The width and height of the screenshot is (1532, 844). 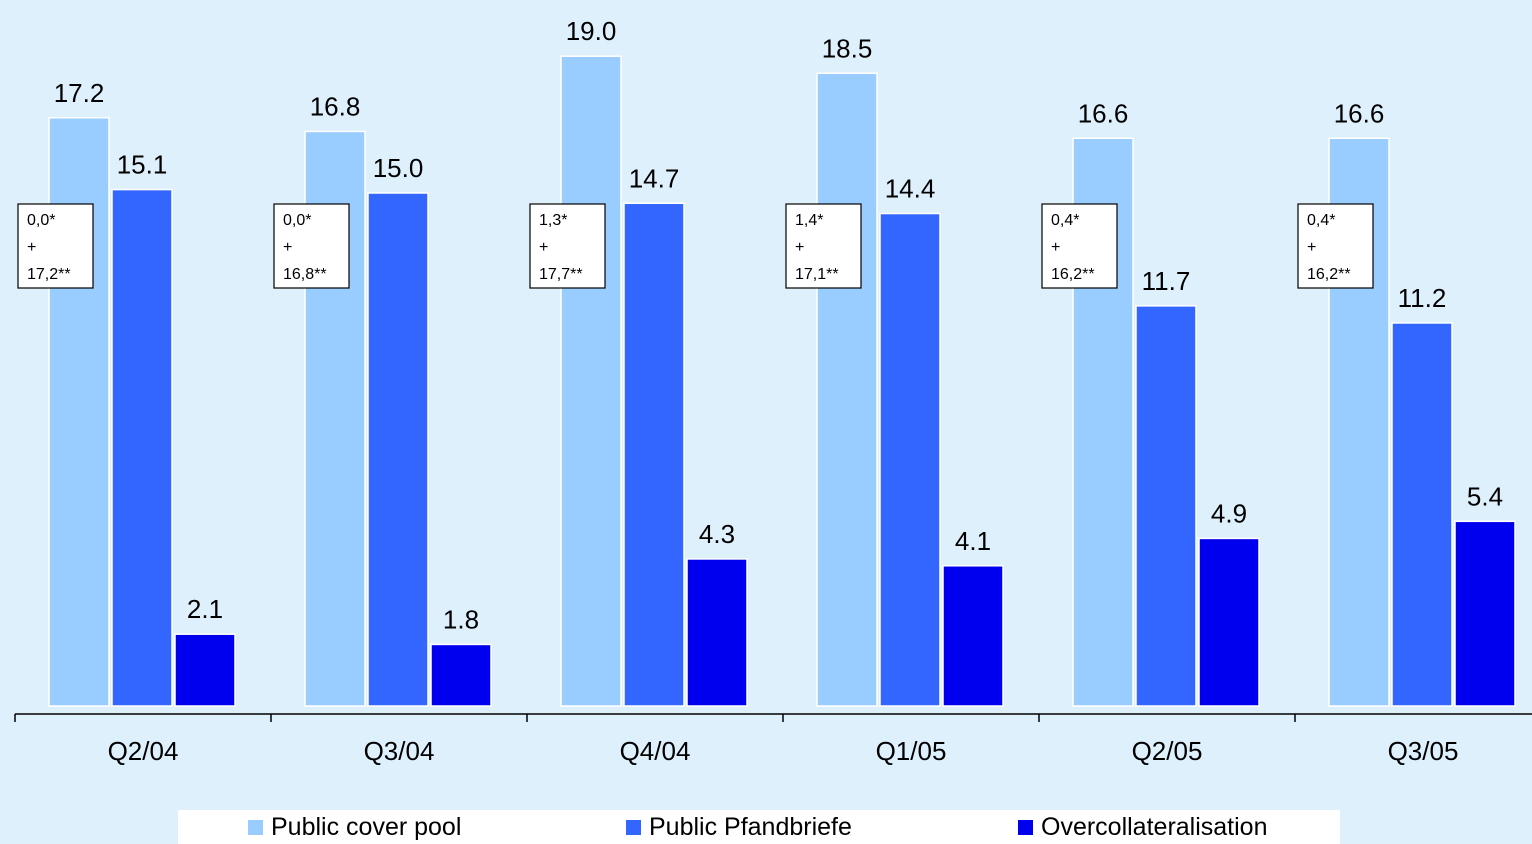 I want to click on annotation-text: 1,4*, so click(x=809, y=220).